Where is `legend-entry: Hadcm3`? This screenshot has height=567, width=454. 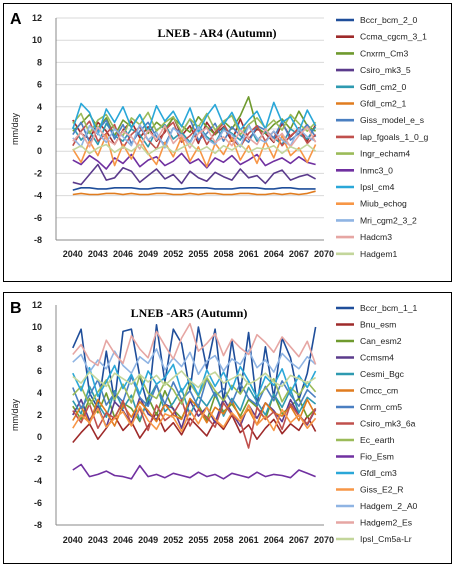
legend-entry: Hadcm3 is located at coordinates (376, 237).